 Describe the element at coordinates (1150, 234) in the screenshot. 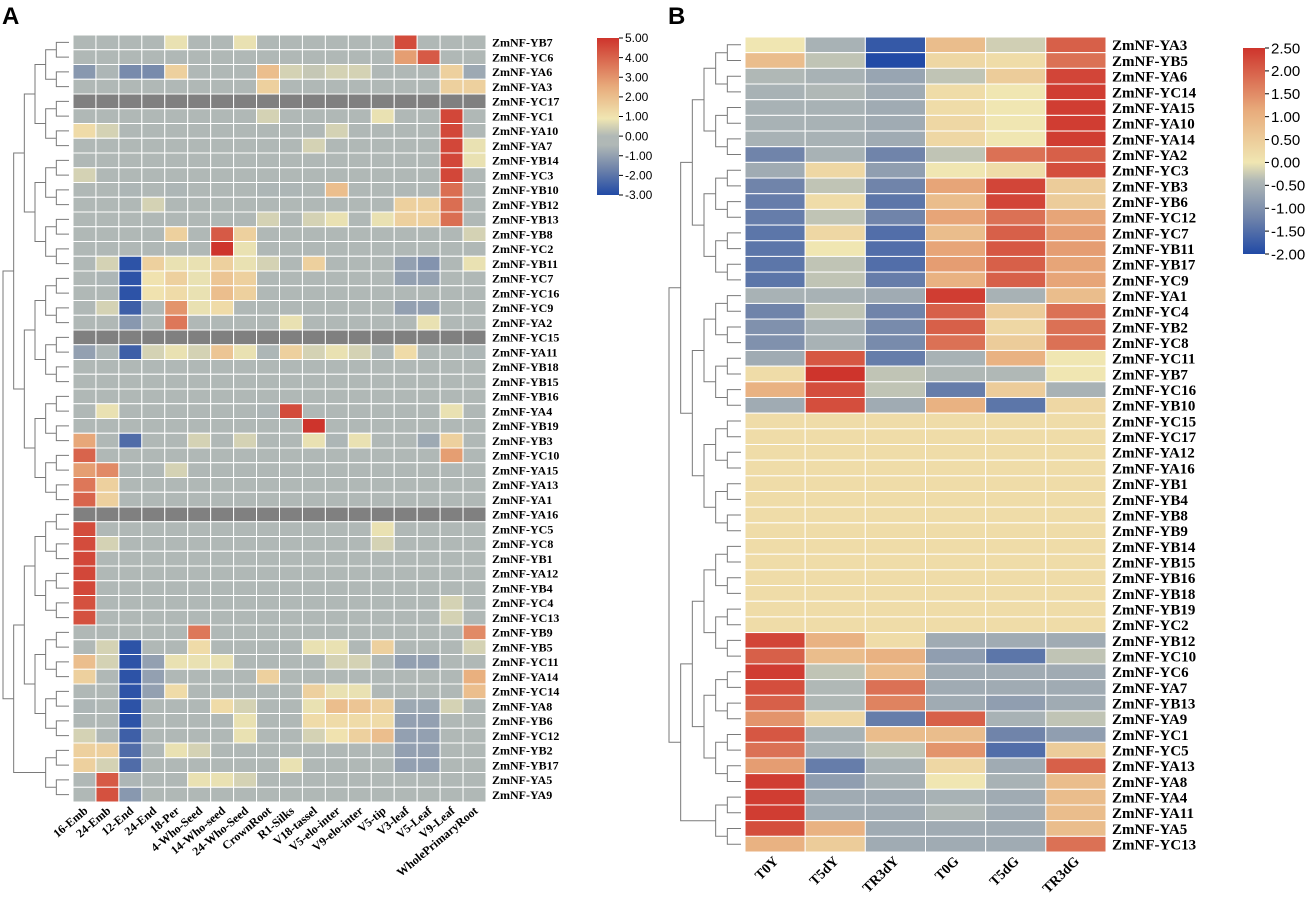

I see `row-label: ZmNF-YC7` at that location.